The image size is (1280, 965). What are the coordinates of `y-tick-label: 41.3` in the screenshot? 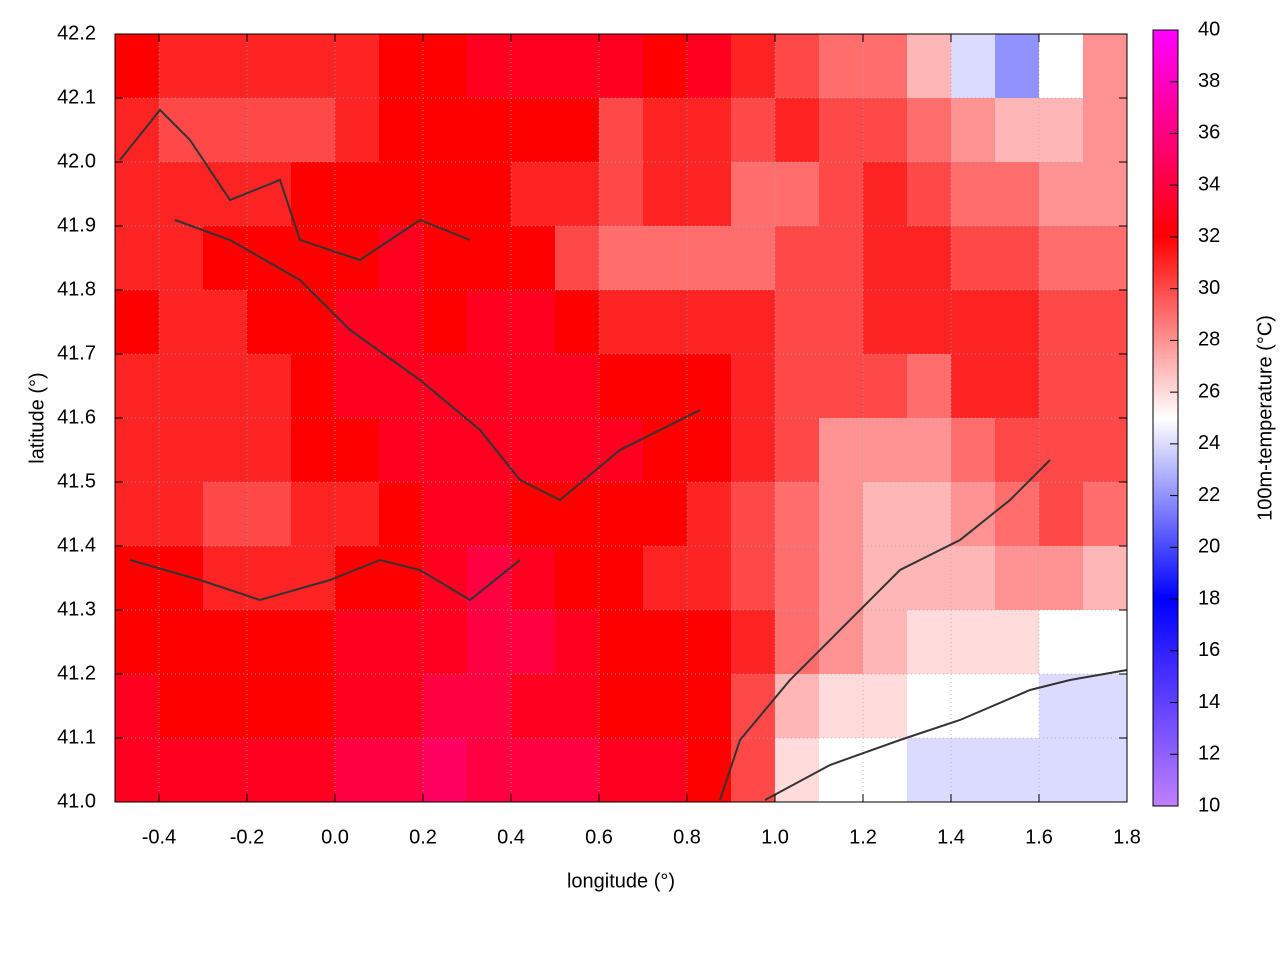 It's located at (76, 609).